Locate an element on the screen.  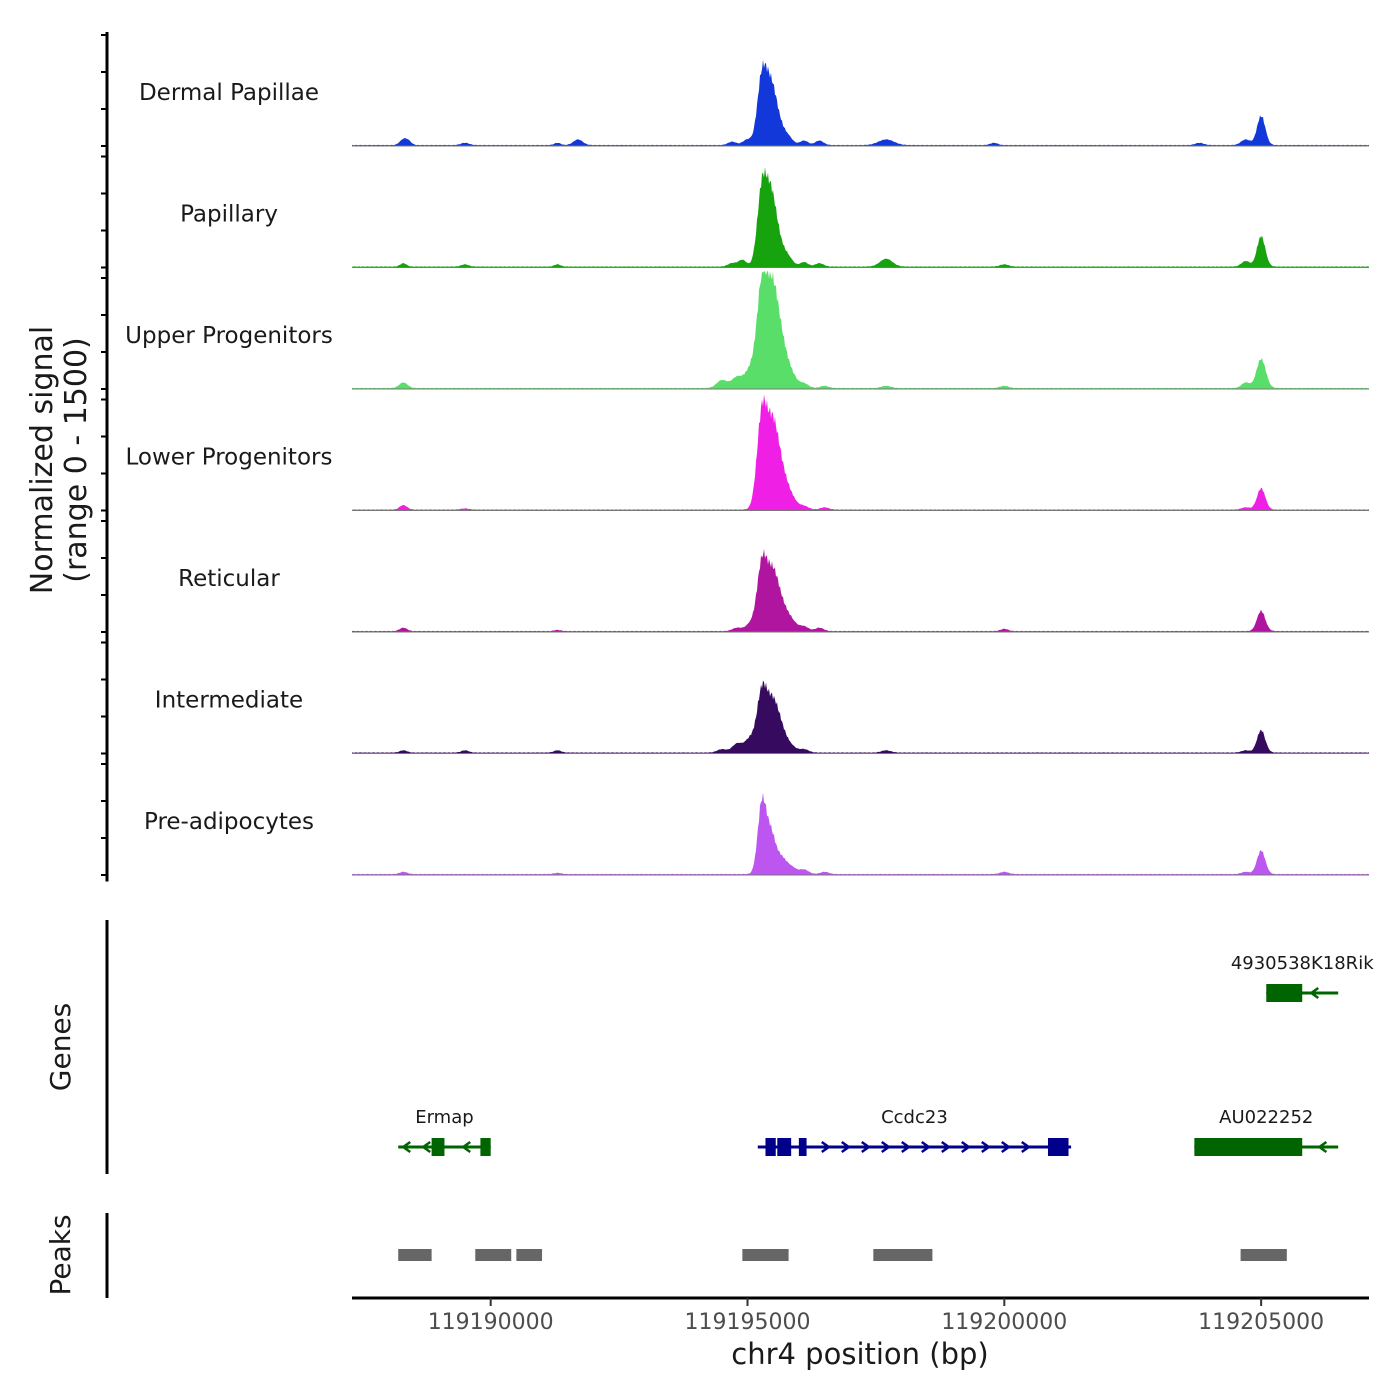
track-reticular: Reticular is located at coordinates (773, 591).